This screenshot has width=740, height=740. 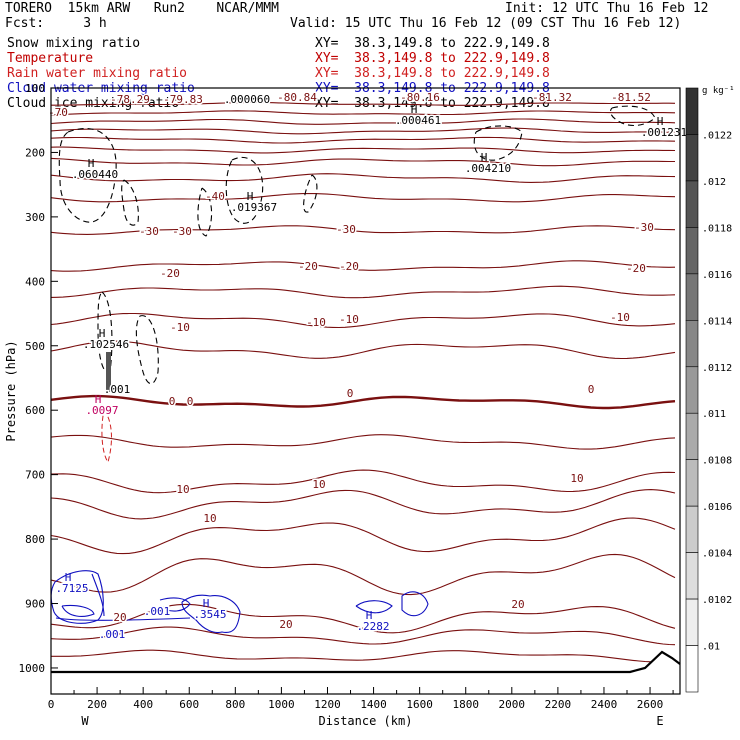 I want to click on temperature-label: -81.32, so click(x=552, y=97).